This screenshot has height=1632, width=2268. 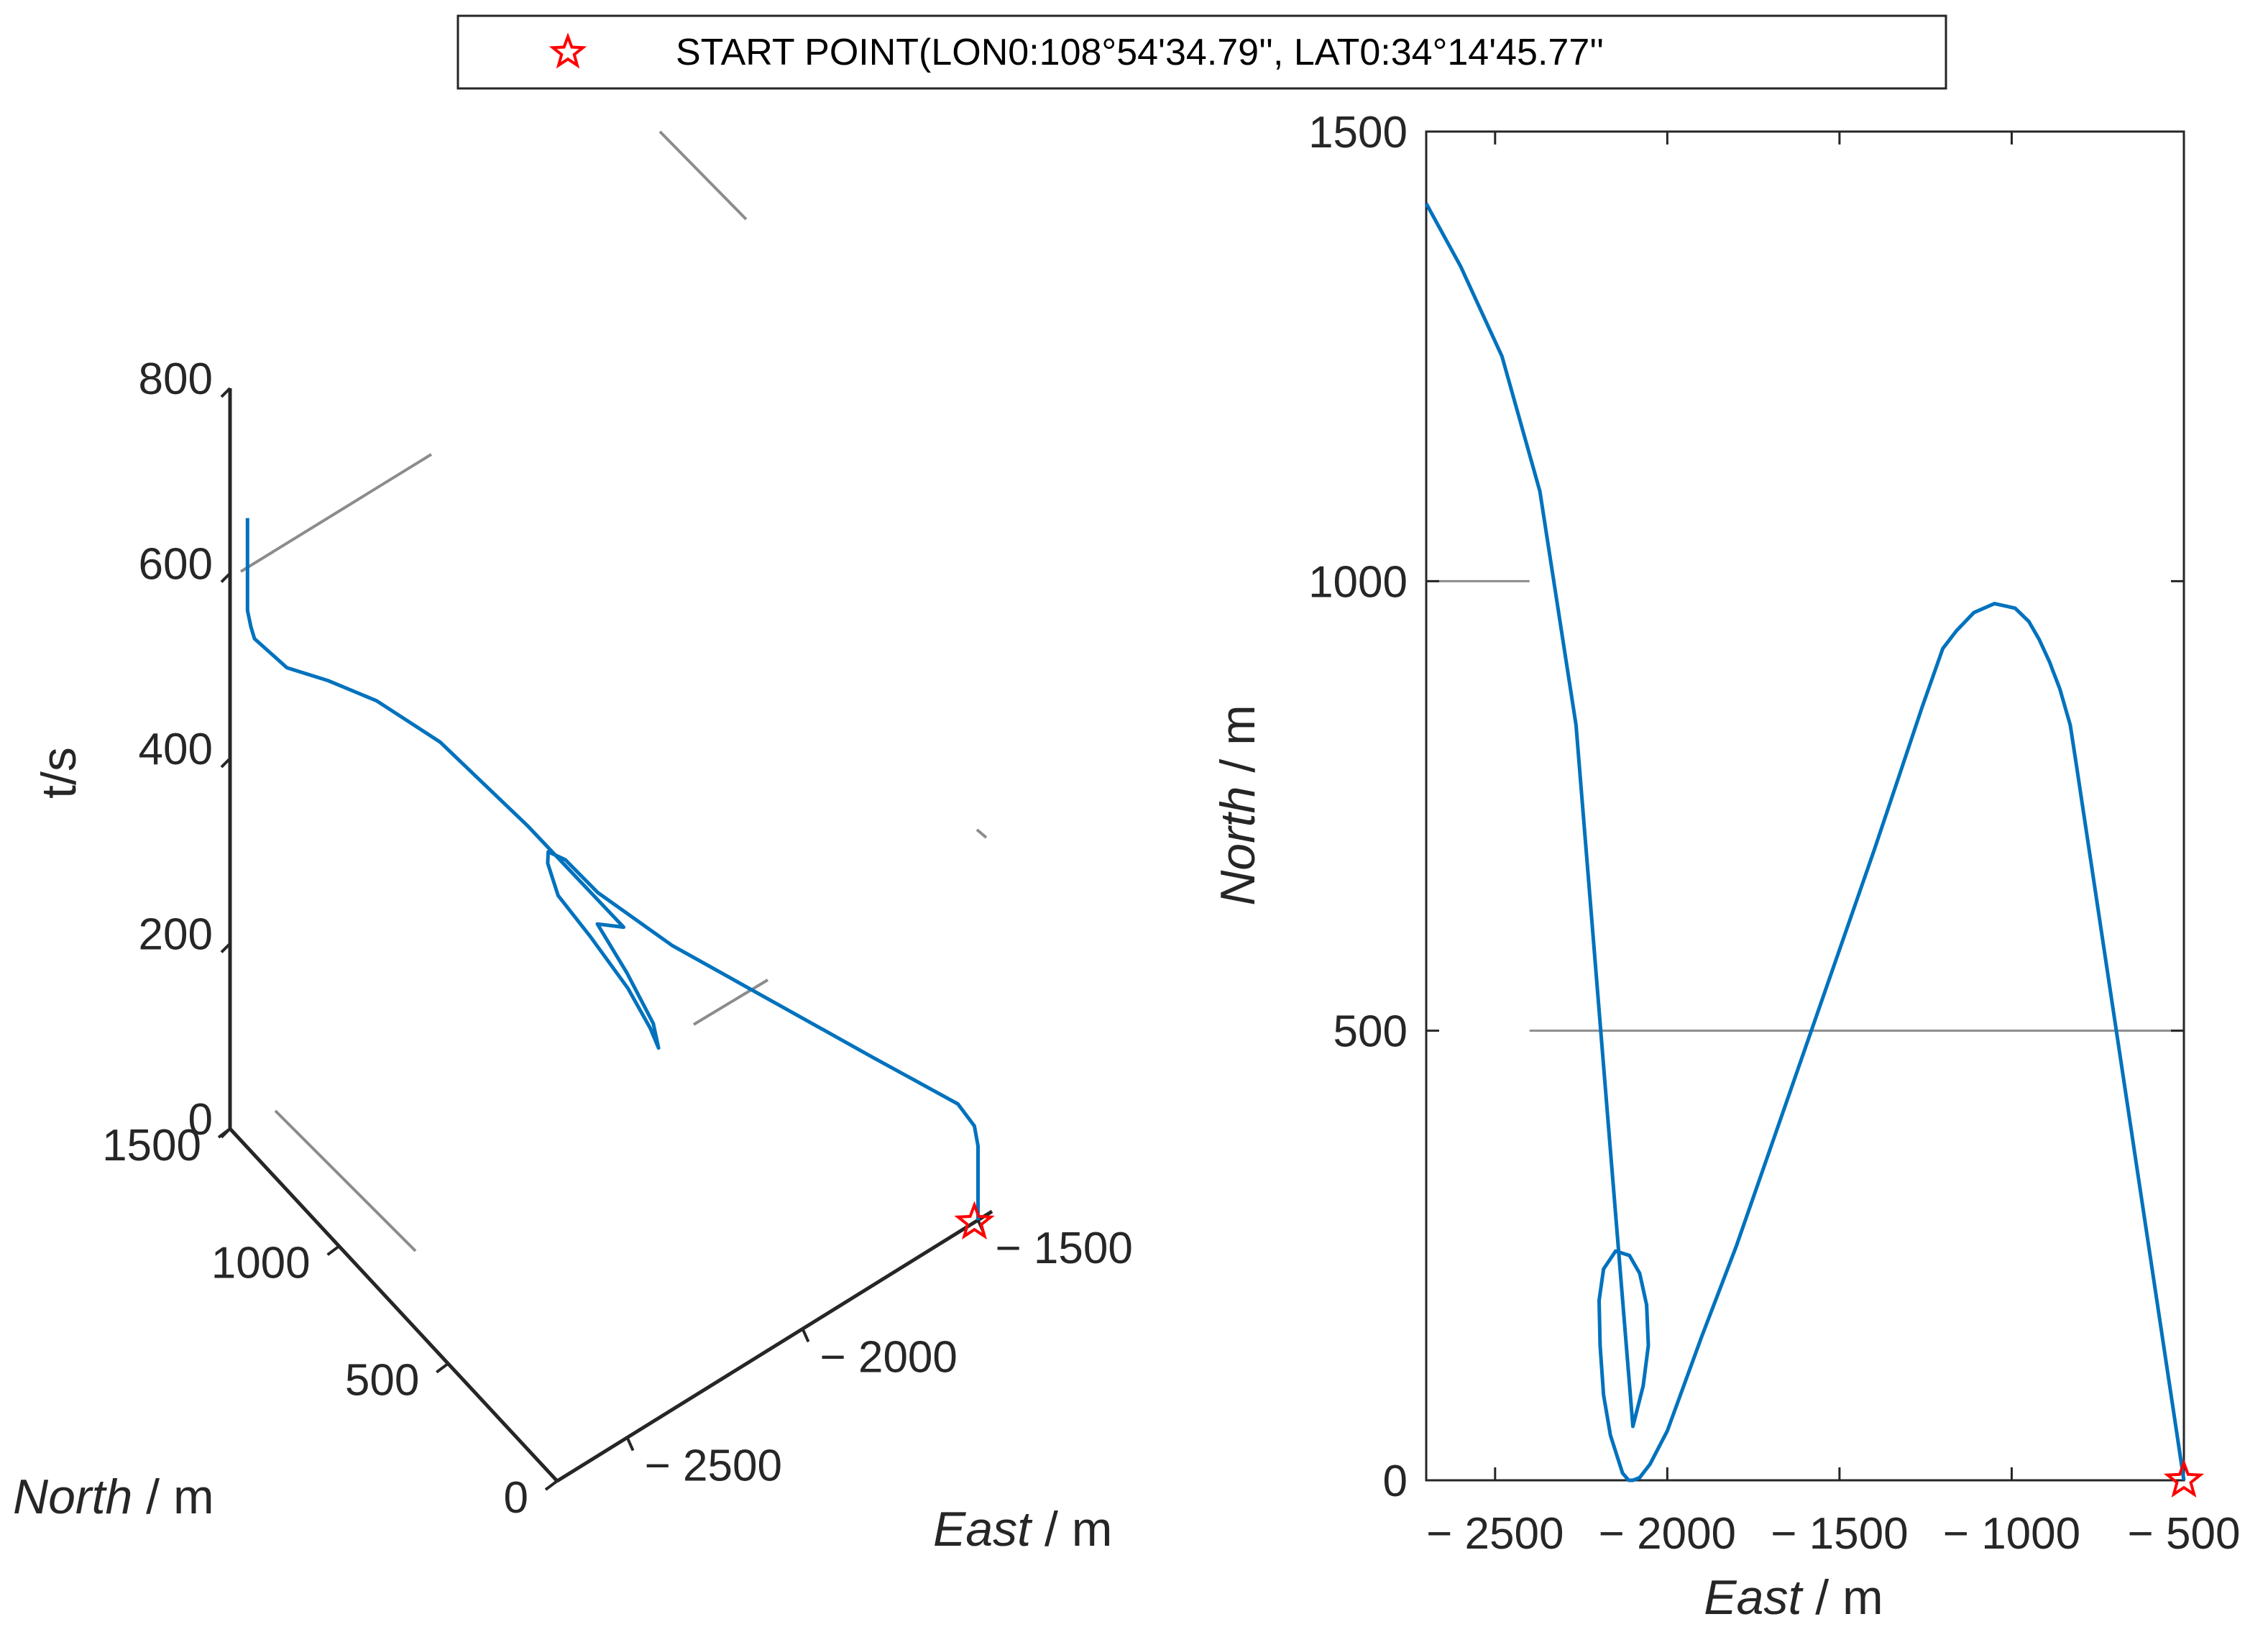 I want to click on z-tick-label: 400, so click(x=176, y=749).